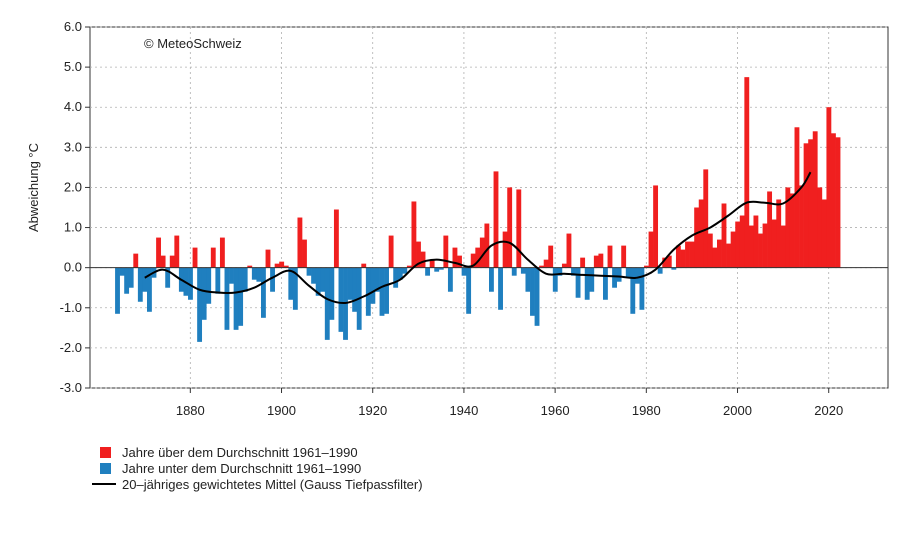 This screenshot has height=542, width=920. I want to click on y-tick-label: 1.0, so click(73, 227).